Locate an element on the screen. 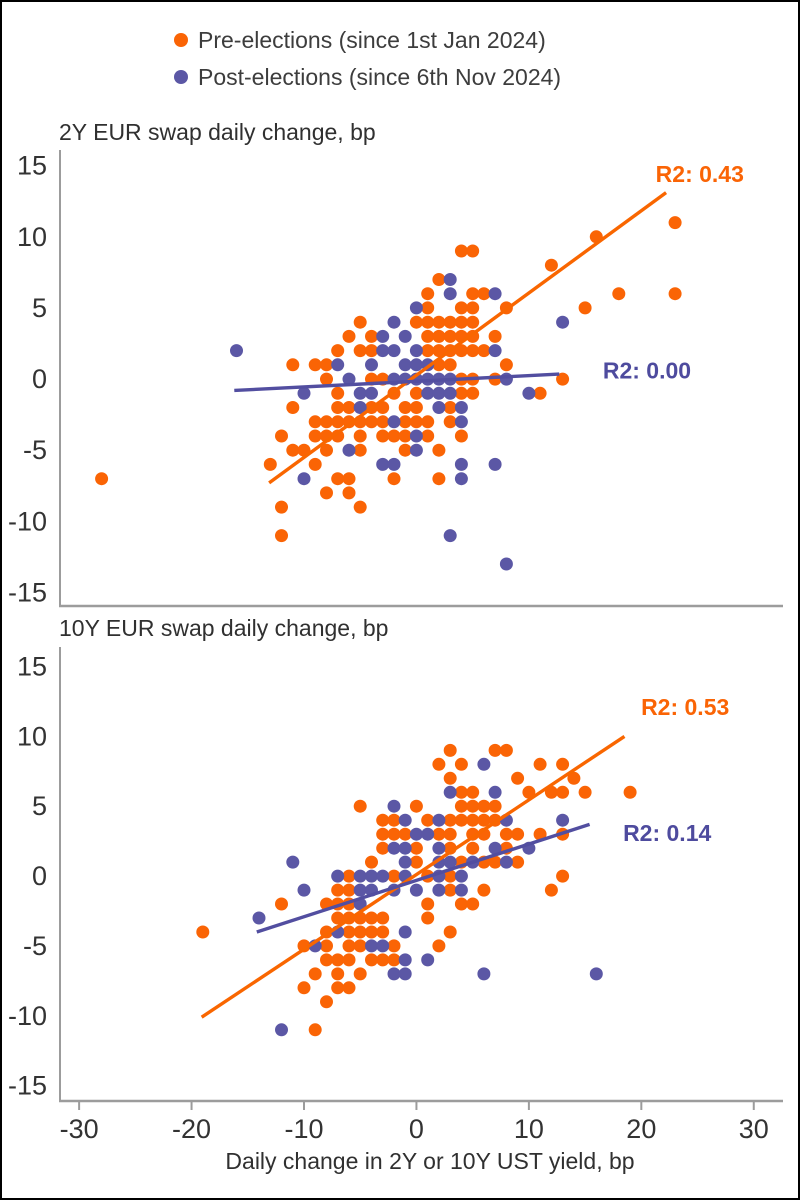 The width and height of the screenshot is (800, 1200). y-tick-label: 0 is located at coordinates (39, 876).